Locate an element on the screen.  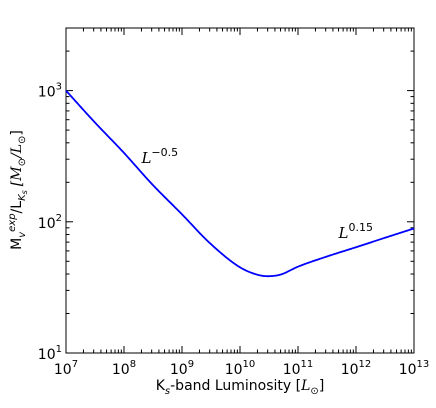
x-tick-label: 10⁸ is located at coordinates (124, 368).